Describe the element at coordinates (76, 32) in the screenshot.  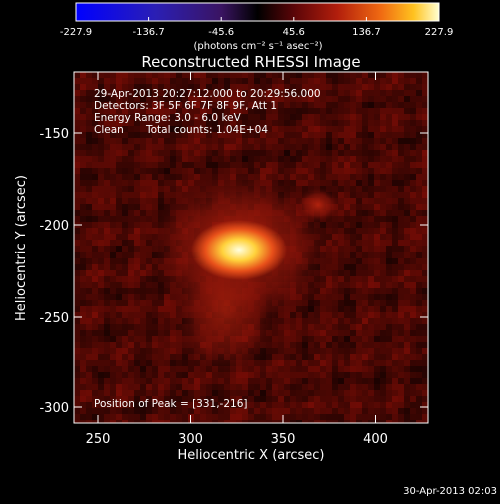
I see `colorbar-tick-label: -227.9` at that location.